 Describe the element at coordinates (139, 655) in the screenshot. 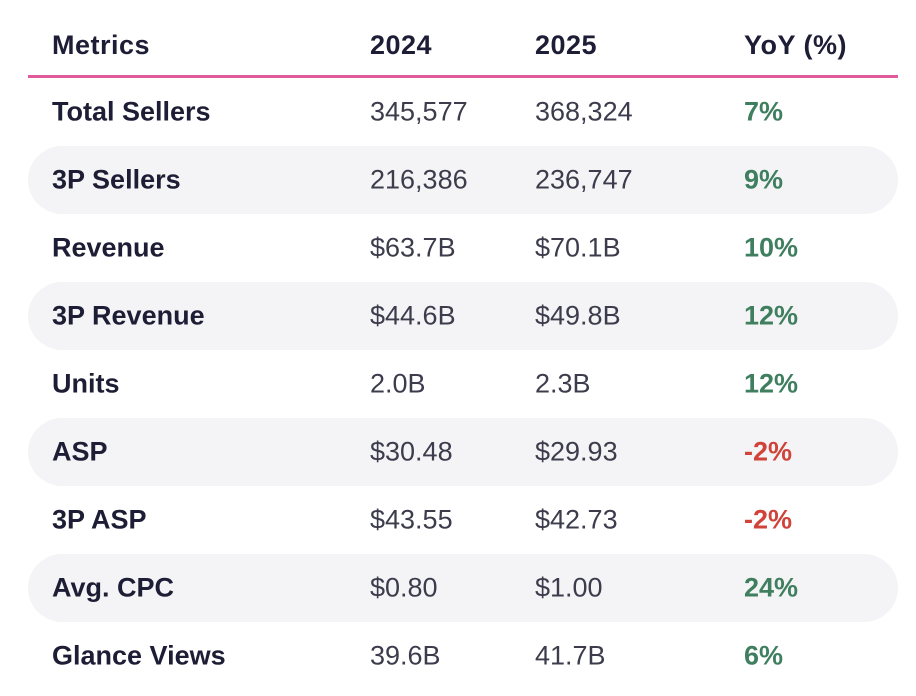

I see `metric-cell: Glance Views` at that location.